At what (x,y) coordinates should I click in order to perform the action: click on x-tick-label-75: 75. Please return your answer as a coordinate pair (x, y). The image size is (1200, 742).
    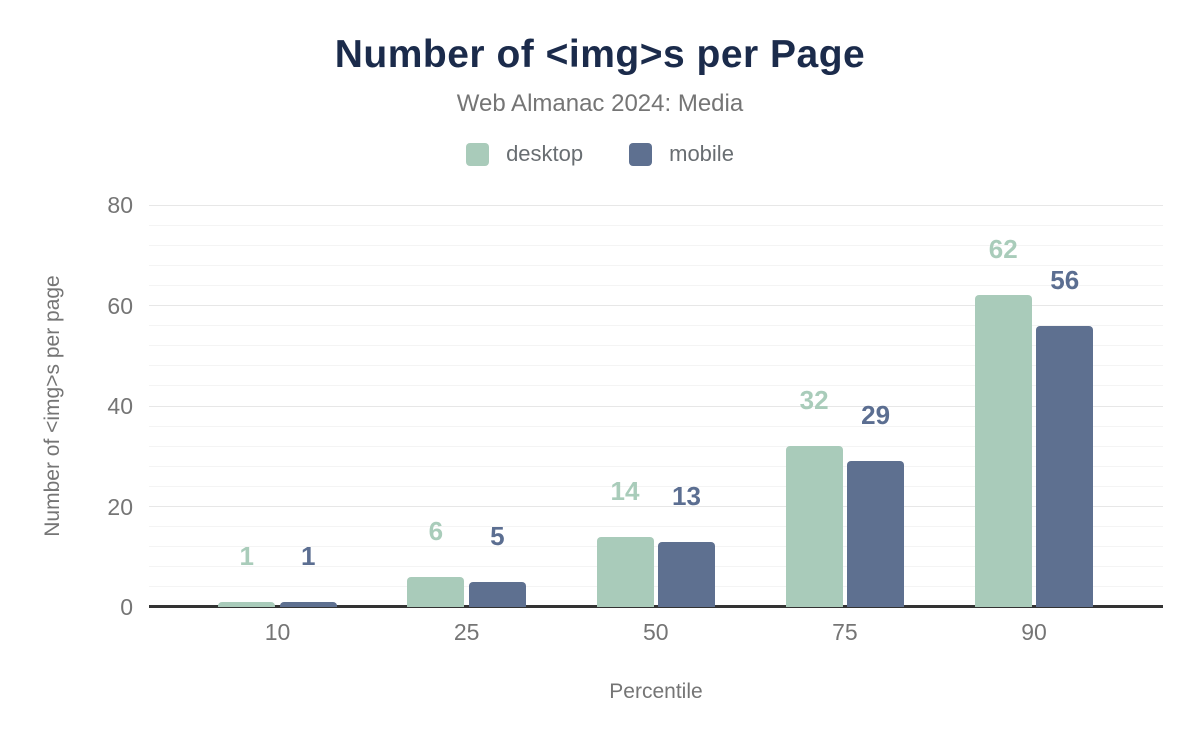
    Looking at the image, I should click on (845, 632).